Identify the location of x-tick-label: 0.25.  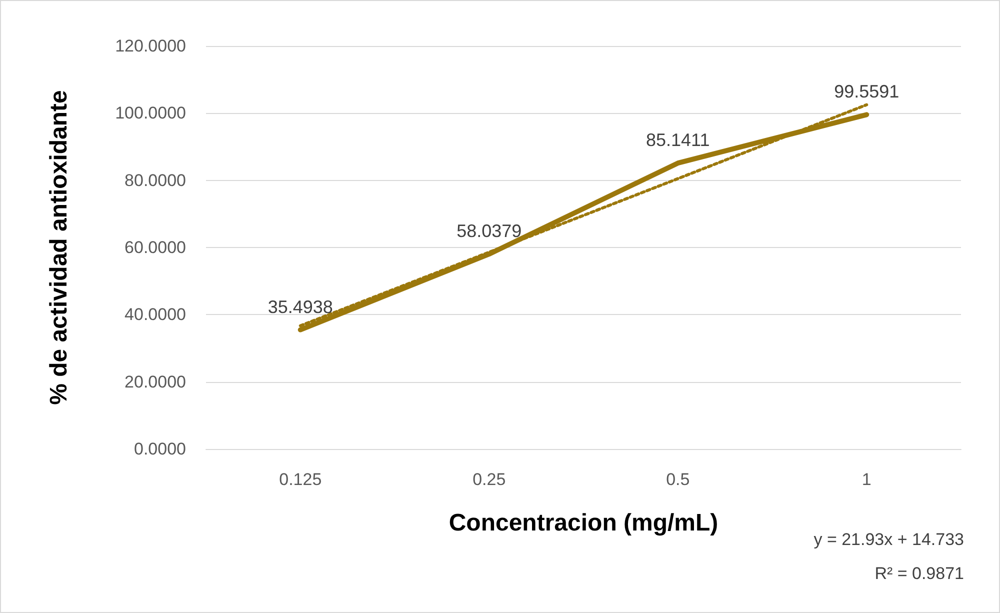
(489, 479).